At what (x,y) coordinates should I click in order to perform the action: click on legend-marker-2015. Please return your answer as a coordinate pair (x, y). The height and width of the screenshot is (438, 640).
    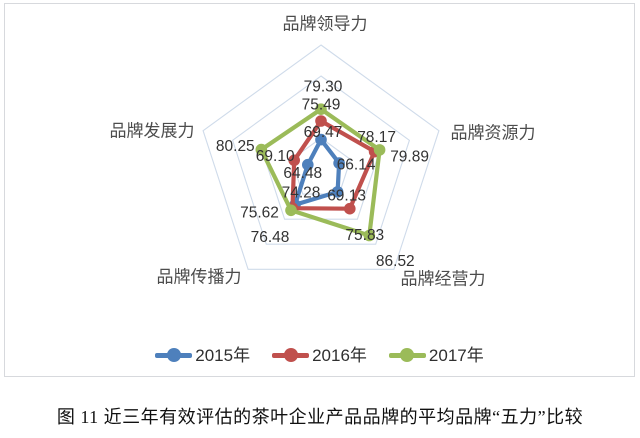
    Looking at the image, I should click on (174, 355).